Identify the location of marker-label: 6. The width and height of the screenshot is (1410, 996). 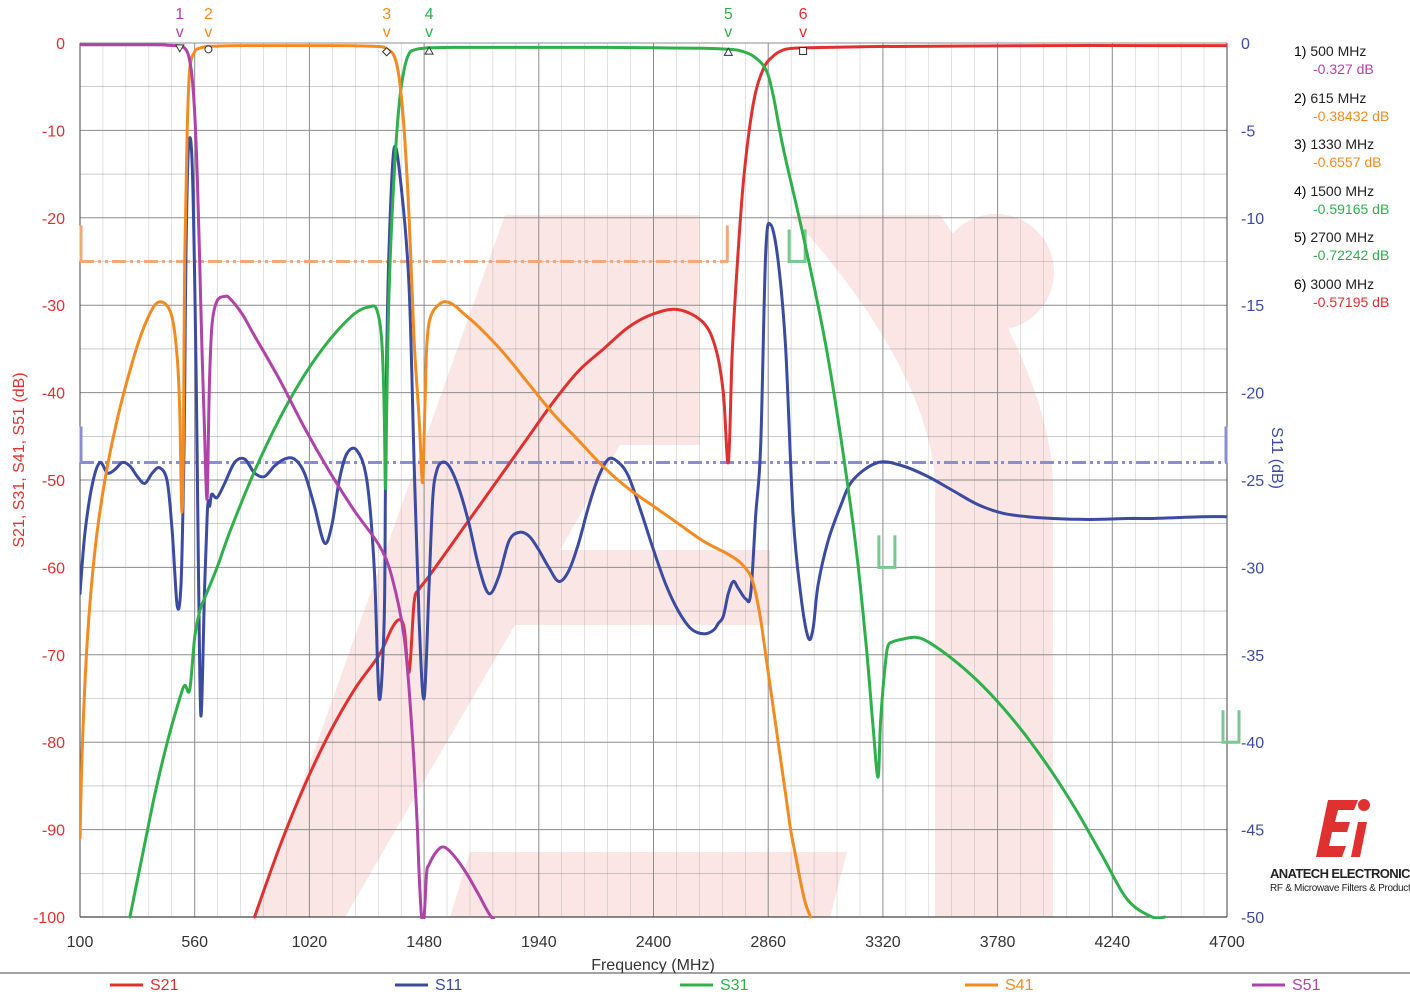
(1298, 283).